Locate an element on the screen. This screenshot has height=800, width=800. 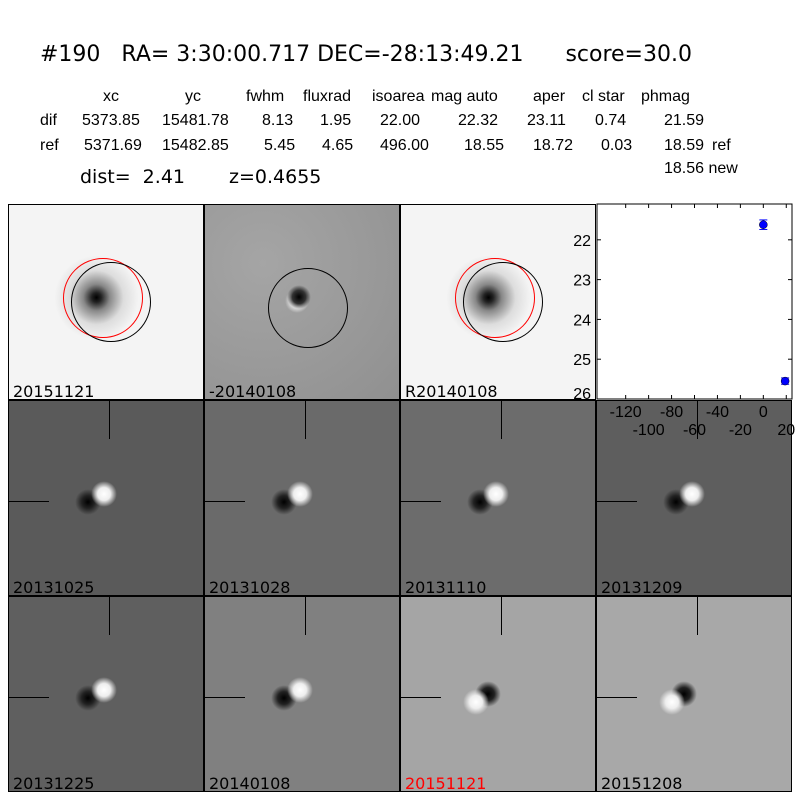
dist: dist= 2.41 is located at coordinates (132, 177).